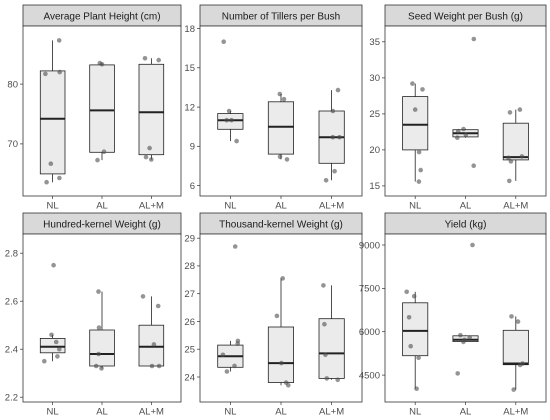 The width and height of the screenshot is (550, 420). Describe the element at coordinates (12, 144) in the screenshot. I see `y-tick-label: 70` at that location.